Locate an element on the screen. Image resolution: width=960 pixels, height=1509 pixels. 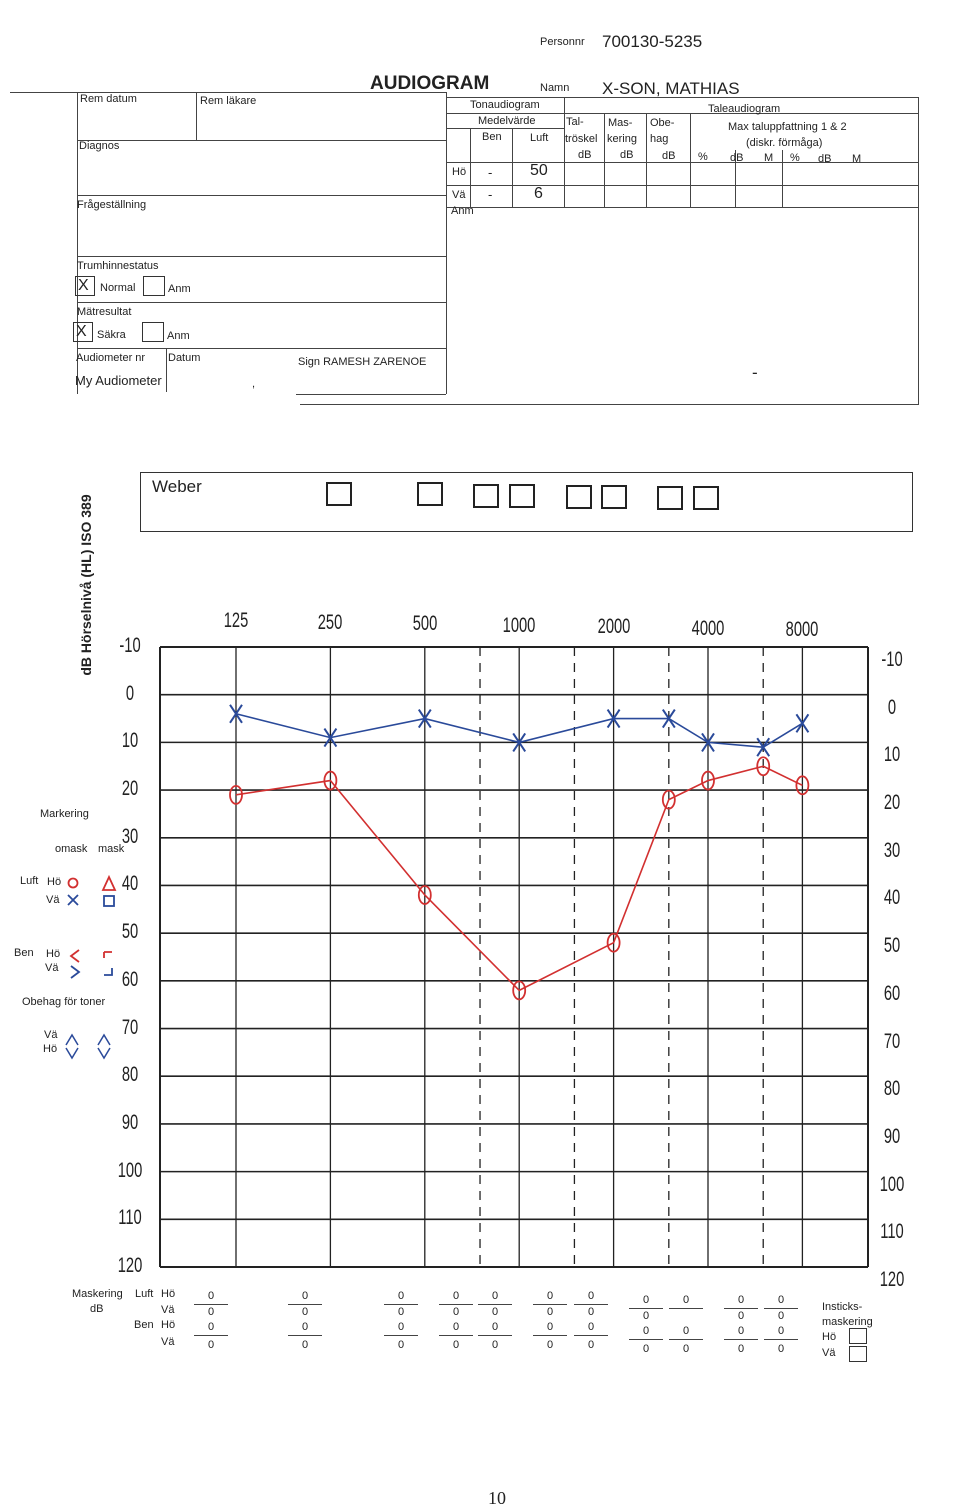
personnr-value: 700130-5235 is located at coordinates (652, 41).